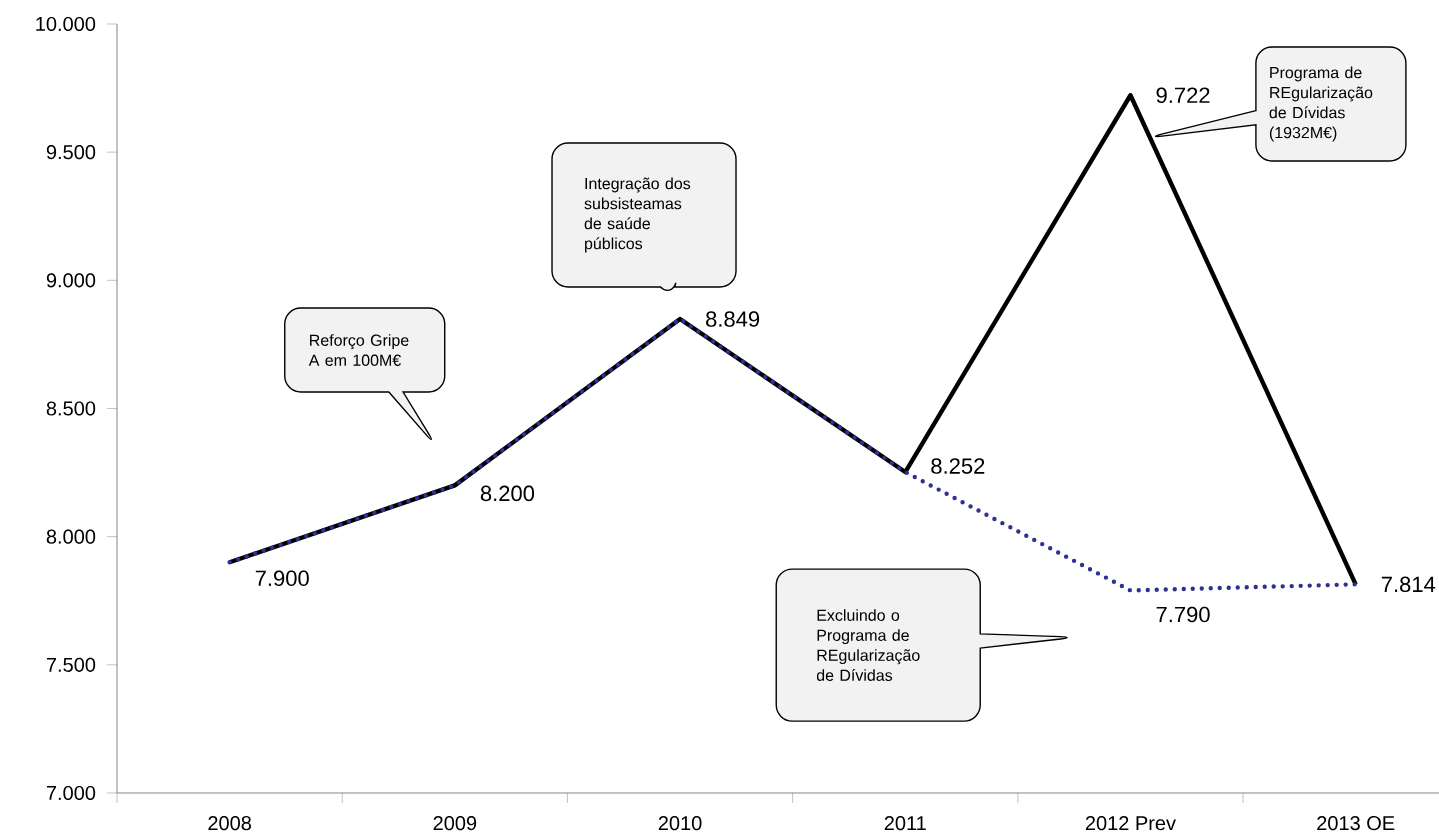 The image size is (1439, 834). What do you see at coordinates (1183, 614) in the screenshot?
I see `data-label: 7.790` at bounding box center [1183, 614].